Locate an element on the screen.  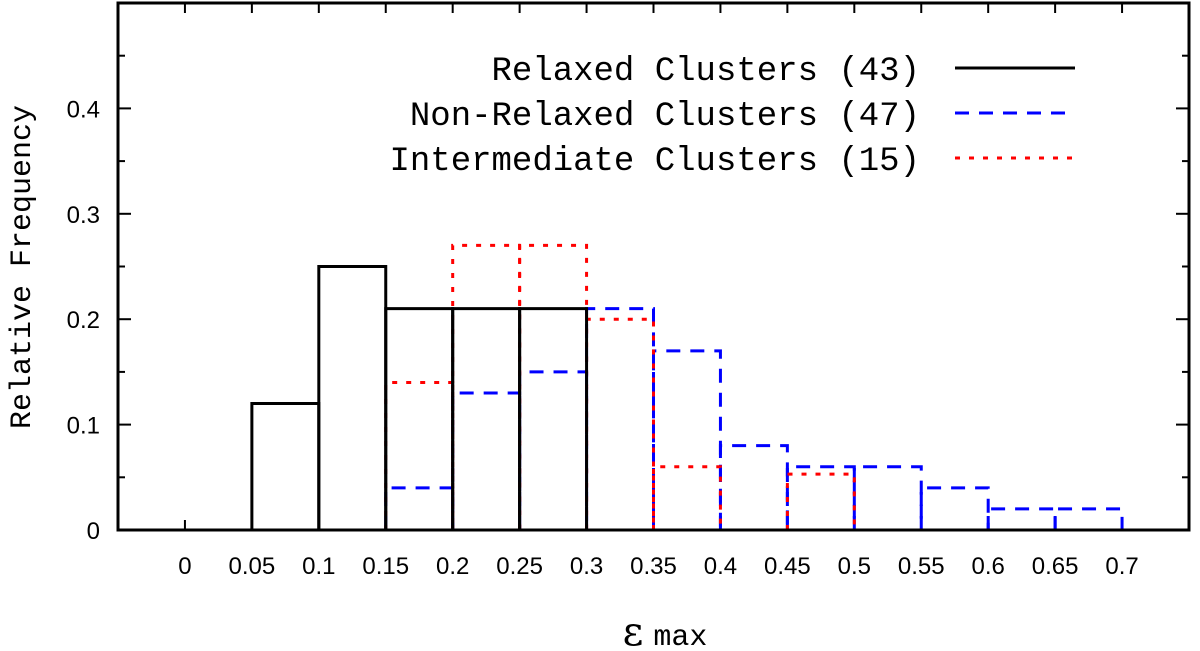
legend-label: Non-Relaxed Clusters (47) is located at coordinates (665, 117).